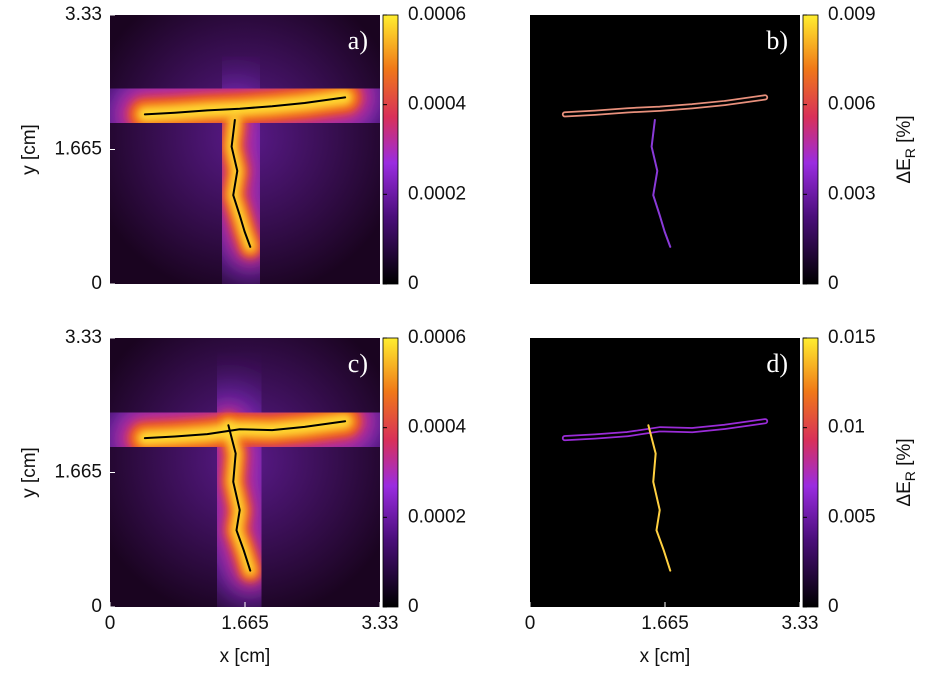 Image resolution: width=925 pixels, height=677 pixels. Describe the element at coordinates (852, 337) in the screenshot. I see `colorbar-tick-label: 0.015` at that location.